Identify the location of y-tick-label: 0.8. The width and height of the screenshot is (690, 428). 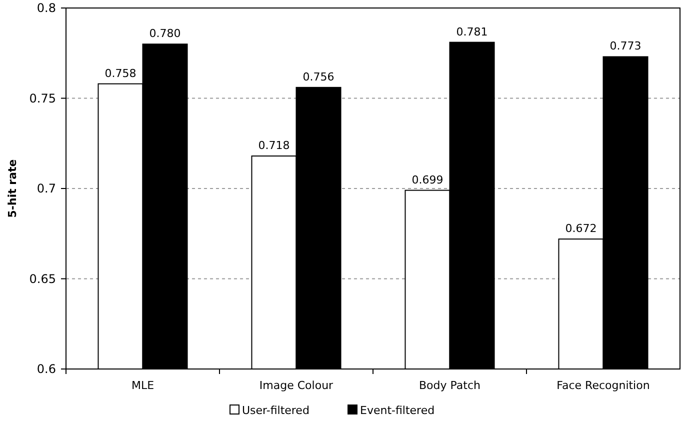
(46, 8).